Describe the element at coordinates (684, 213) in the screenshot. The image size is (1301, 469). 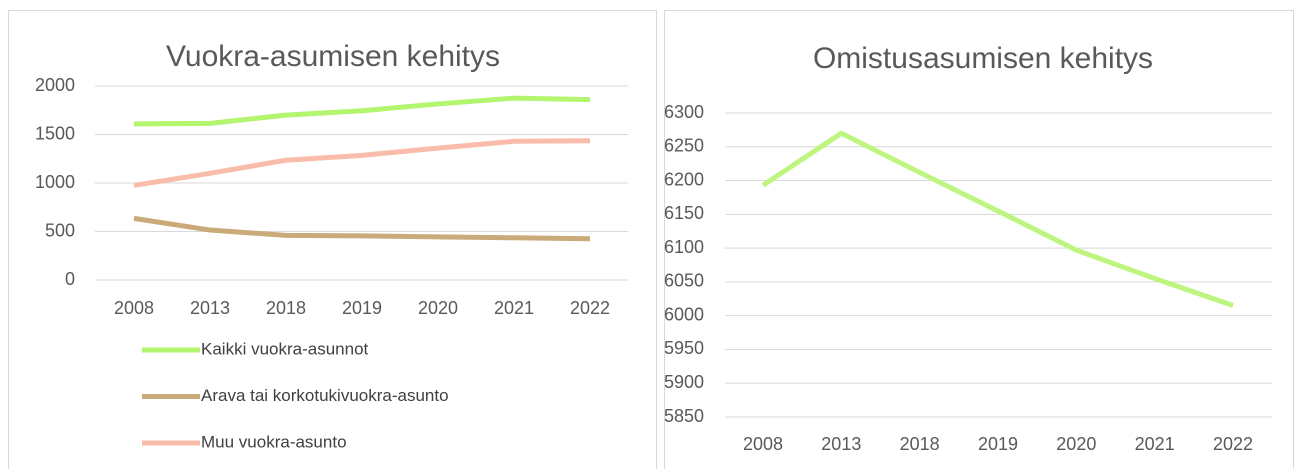
I see `y-tick-label: 6150` at that location.